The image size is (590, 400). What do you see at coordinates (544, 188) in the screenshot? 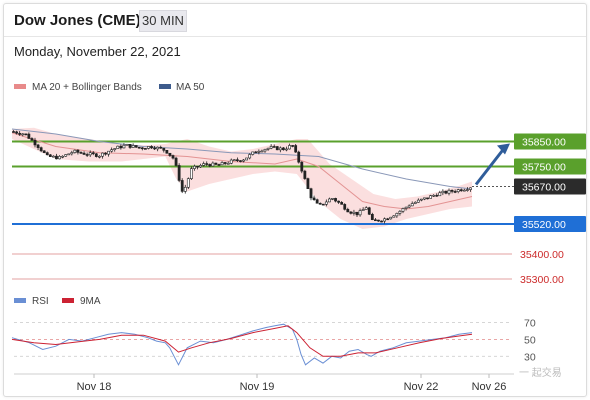
I see `price-level-label-2: 35670.00` at bounding box center [544, 188].